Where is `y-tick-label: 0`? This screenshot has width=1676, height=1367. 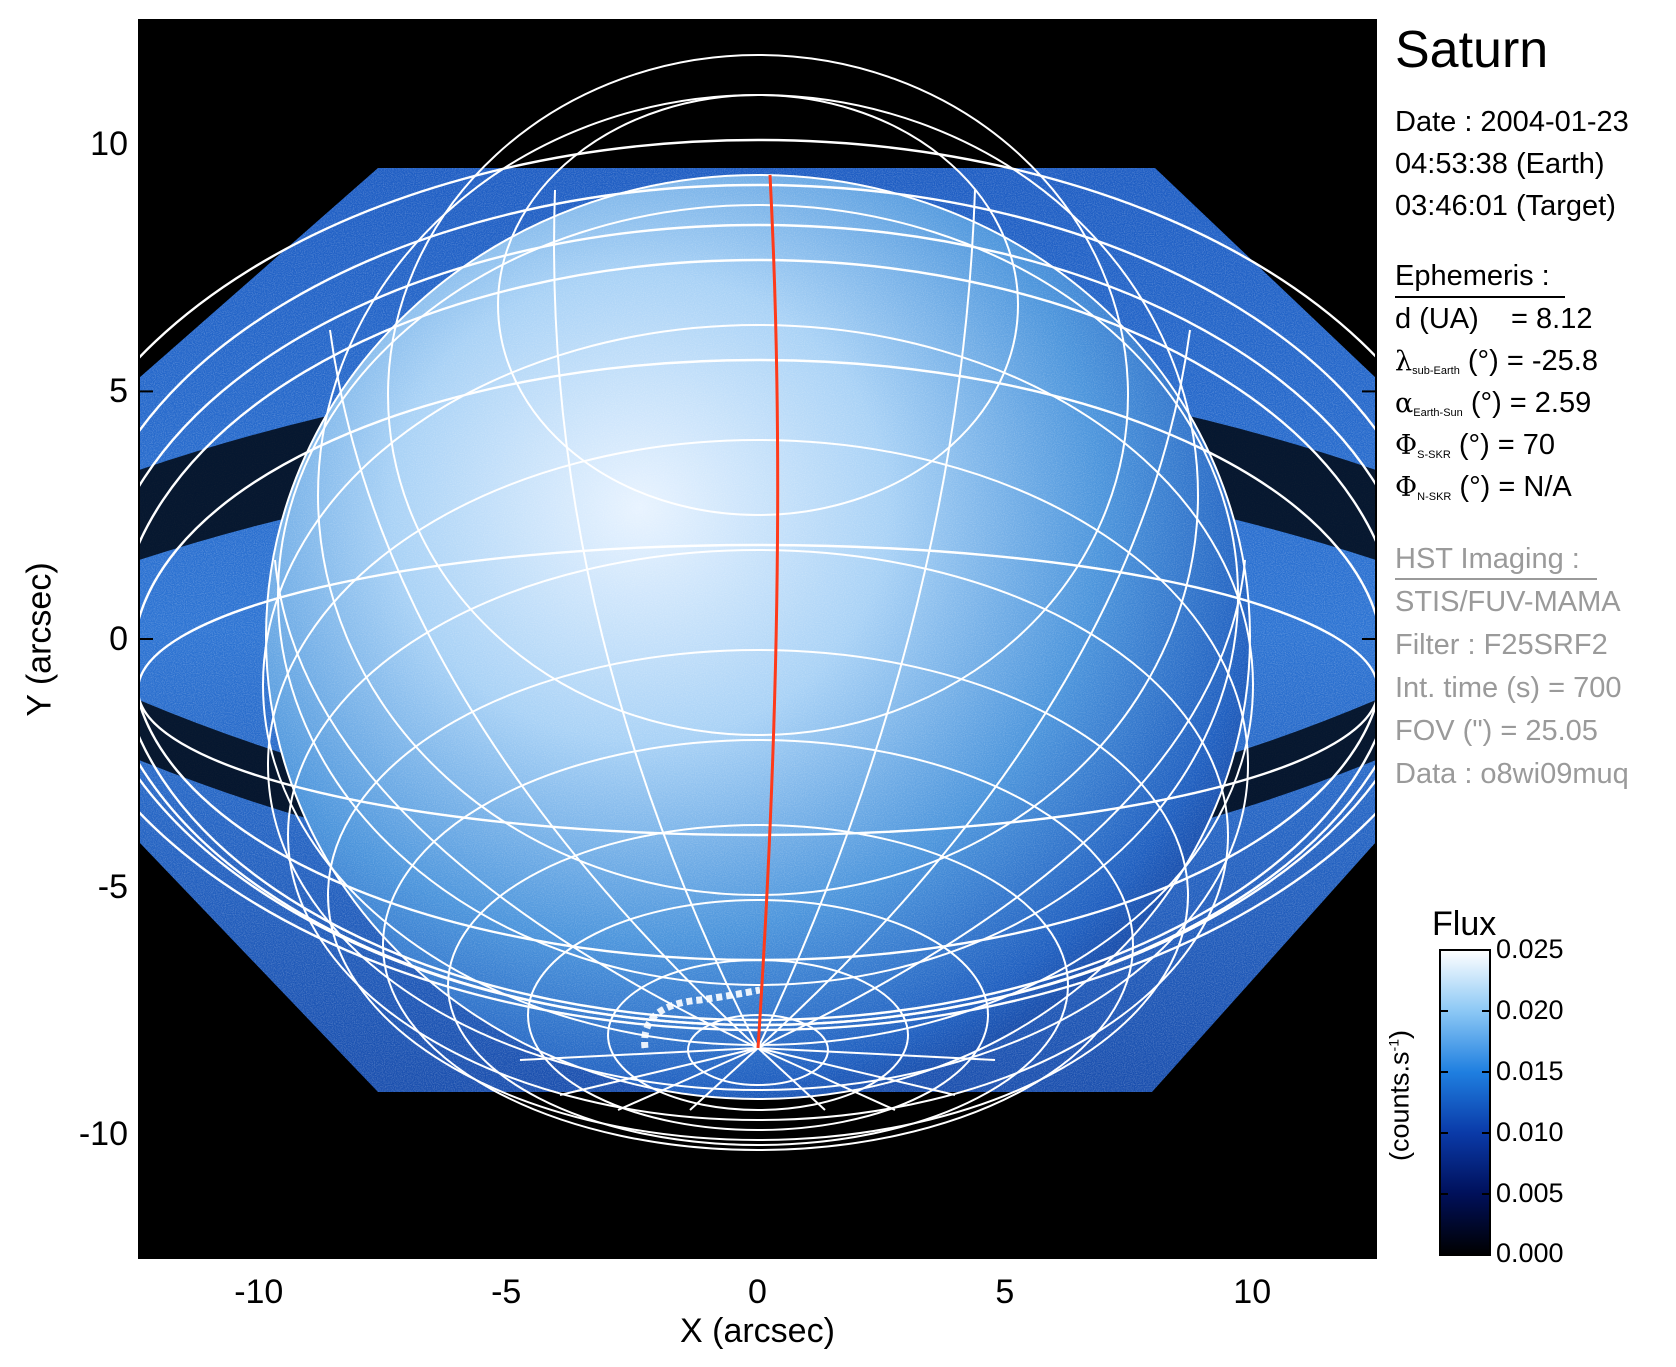 y-tick-label: 0 is located at coordinates (118, 639).